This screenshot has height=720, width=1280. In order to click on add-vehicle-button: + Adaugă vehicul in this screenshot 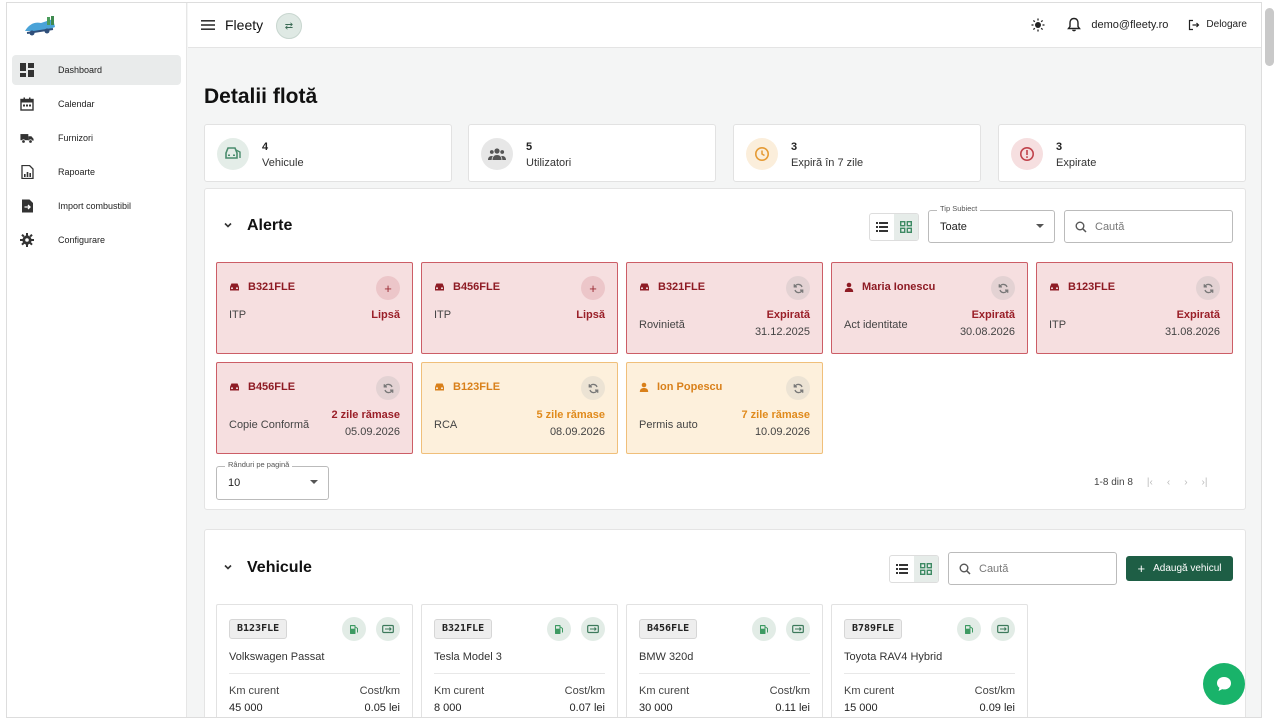, I will do `click(1179, 568)`.